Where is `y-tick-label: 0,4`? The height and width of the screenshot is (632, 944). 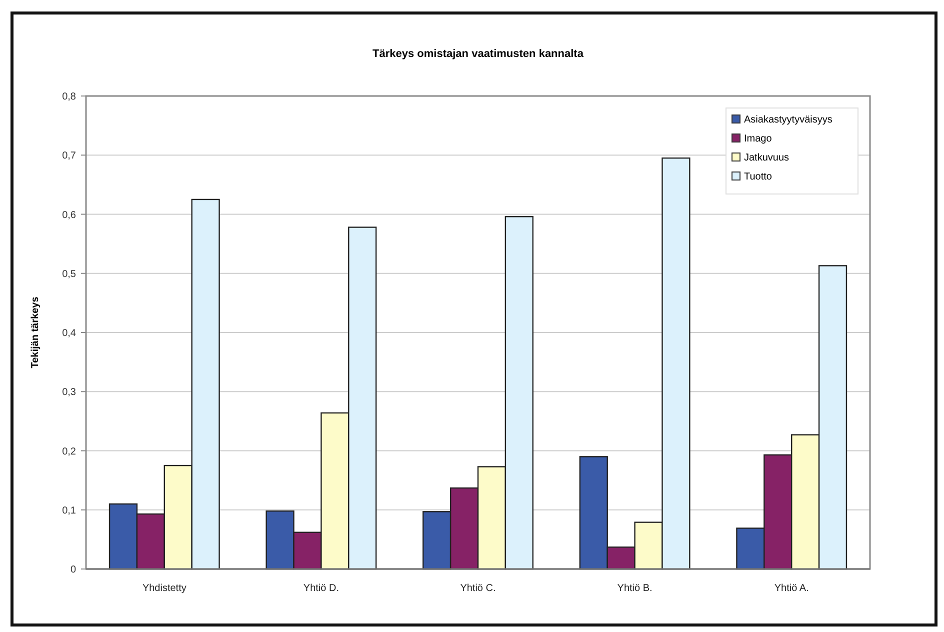 y-tick-label: 0,4 is located at coordinates (69, 333).